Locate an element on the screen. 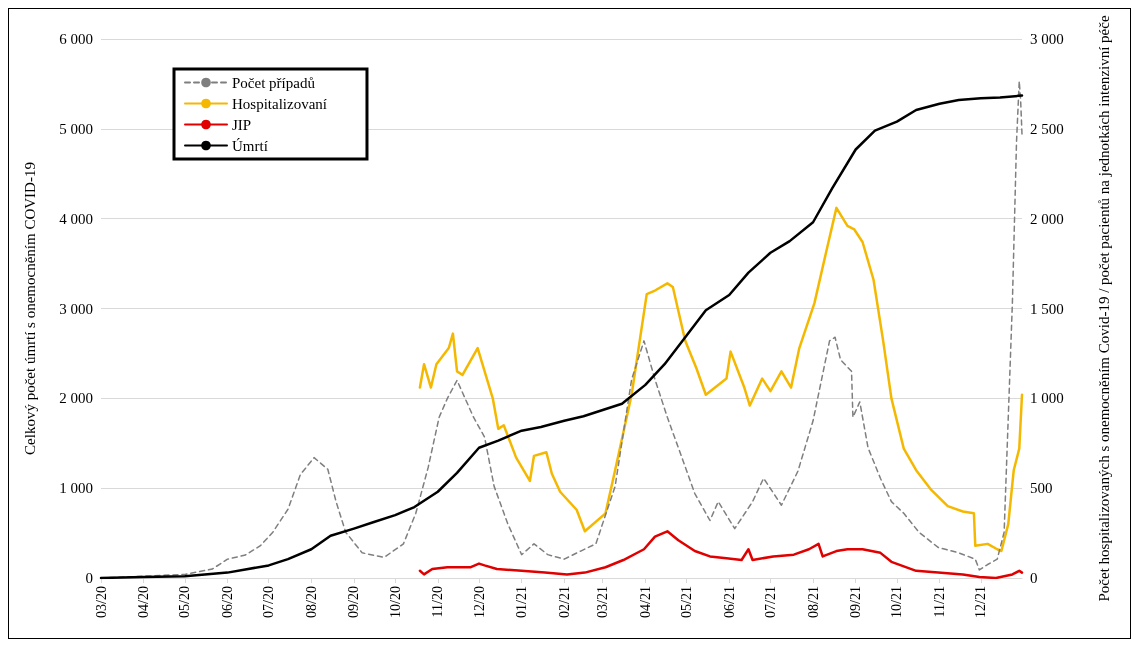 Image resolution: width=1139 pixels, height=647 pixels. line-series is located at coordinates (721, 555).